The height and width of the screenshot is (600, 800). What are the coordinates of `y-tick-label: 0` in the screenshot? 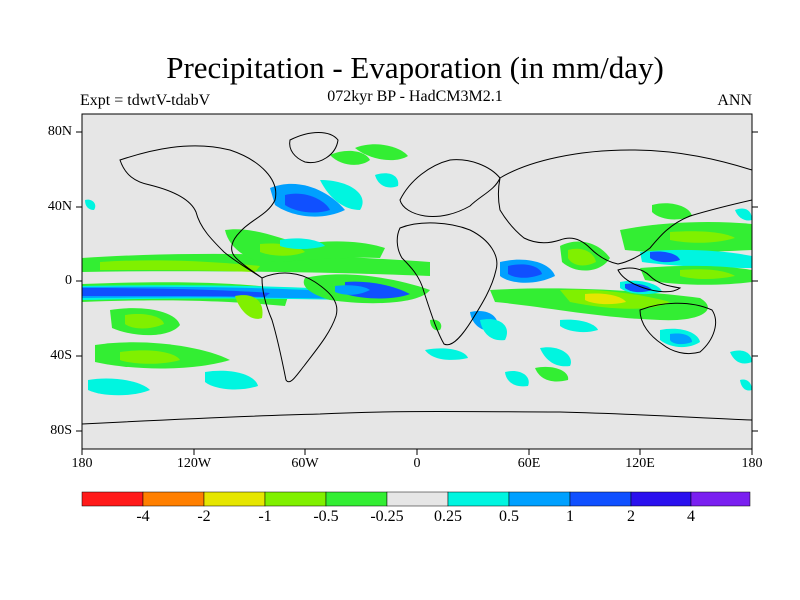 It's located at (68, 280).